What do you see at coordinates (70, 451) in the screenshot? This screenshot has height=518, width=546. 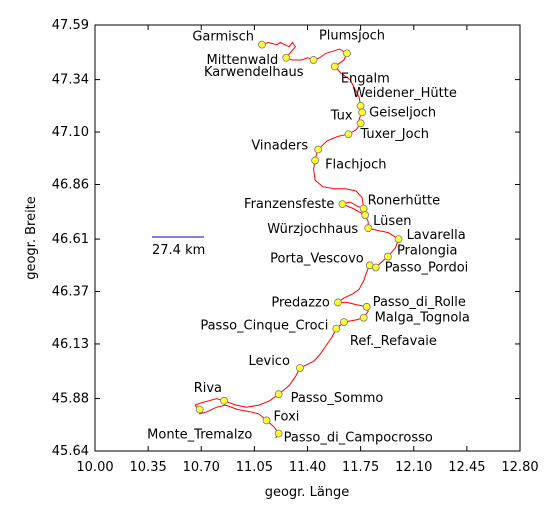 I see `y-tick-label: 45.64` at bounding box center [70, 451].